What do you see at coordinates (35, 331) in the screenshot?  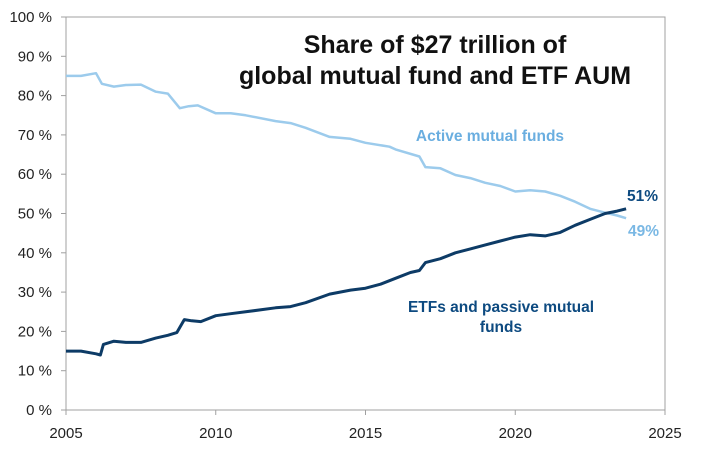 I see `y-tick-label: 20 %` at bounding box center [35, 331].